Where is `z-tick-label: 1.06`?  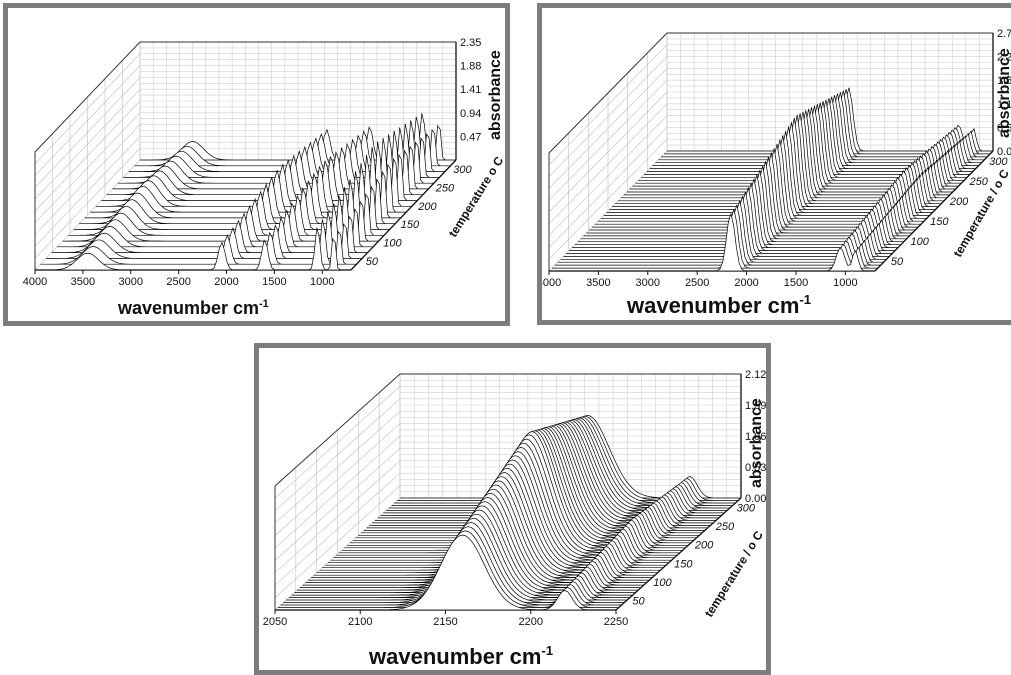
z-tick-label: 1.06 is located at coordinates (755, 437).